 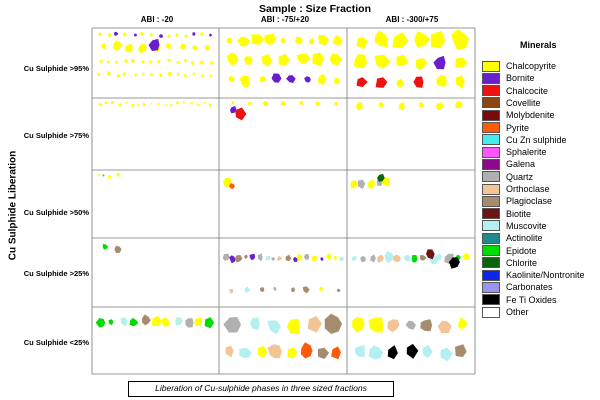 I want to click on legend-label: Kaolinite/Nontronite, so click(x=545, y=275).